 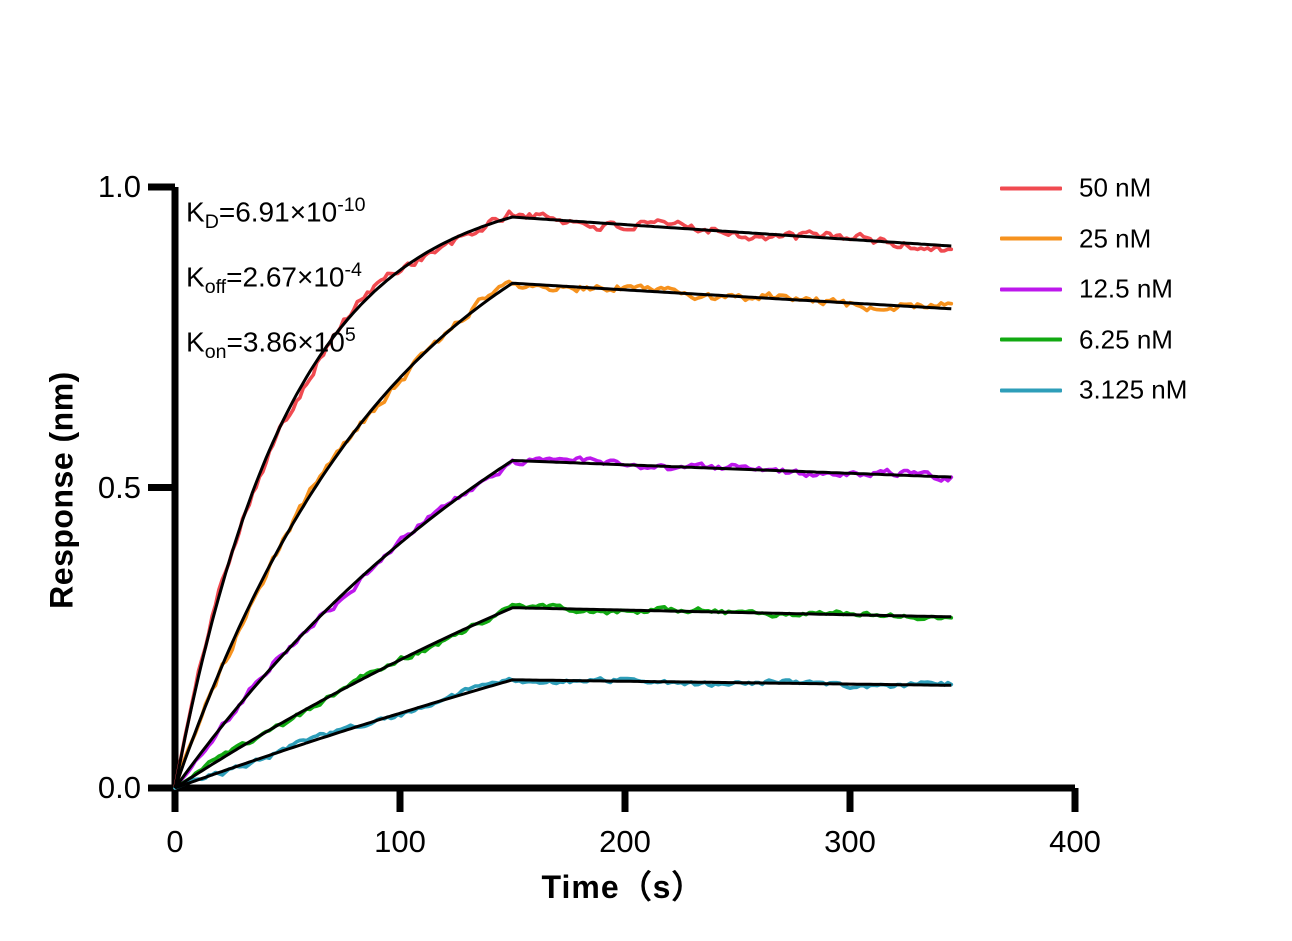 I want to click on legend-item-50-nm: 50 nM, so click(x=1075, y=188).